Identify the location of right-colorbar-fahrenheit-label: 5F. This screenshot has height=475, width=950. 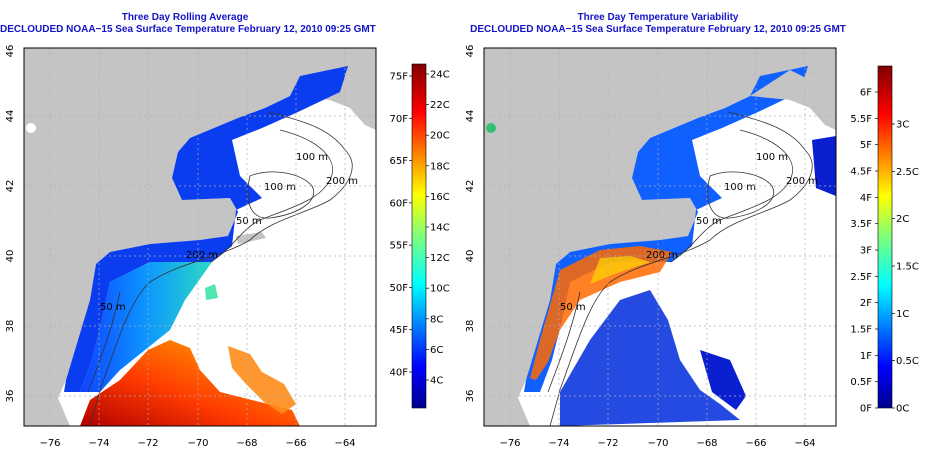
(866, 145).